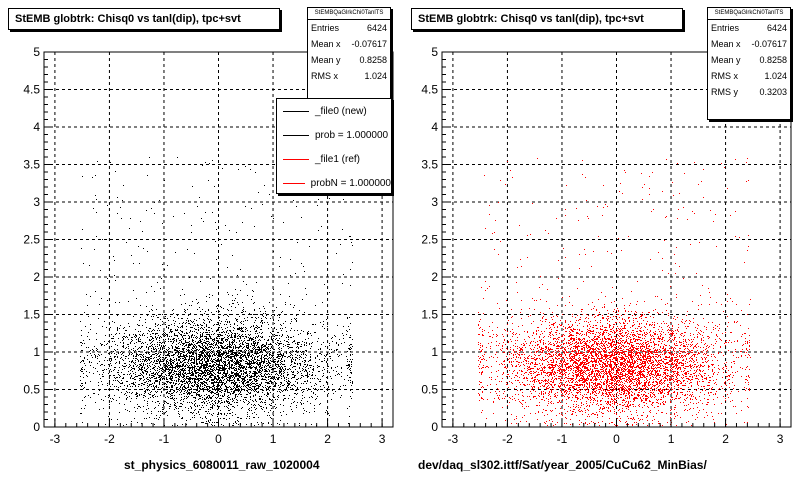 This screenshot has height=480, width=800. I want to click on legend-entry: prob = 1.000000, so click(334, 135).